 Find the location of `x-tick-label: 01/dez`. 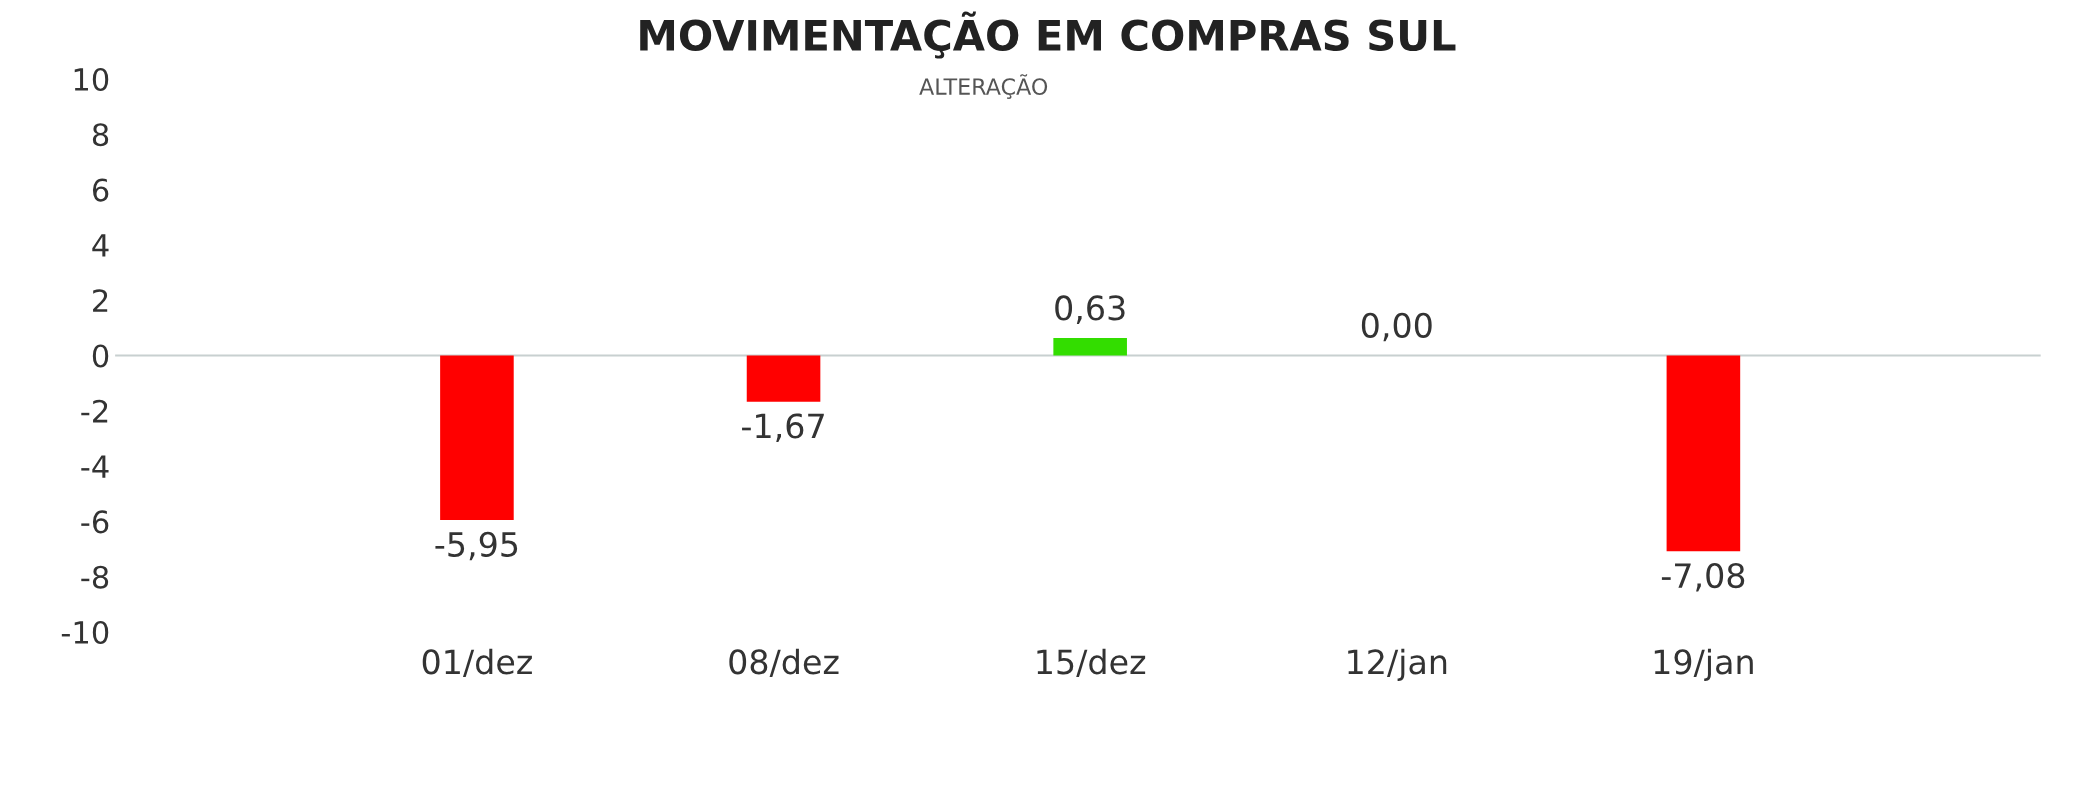

x-tick-label: 01/dez is located at coordinates (477, 663).